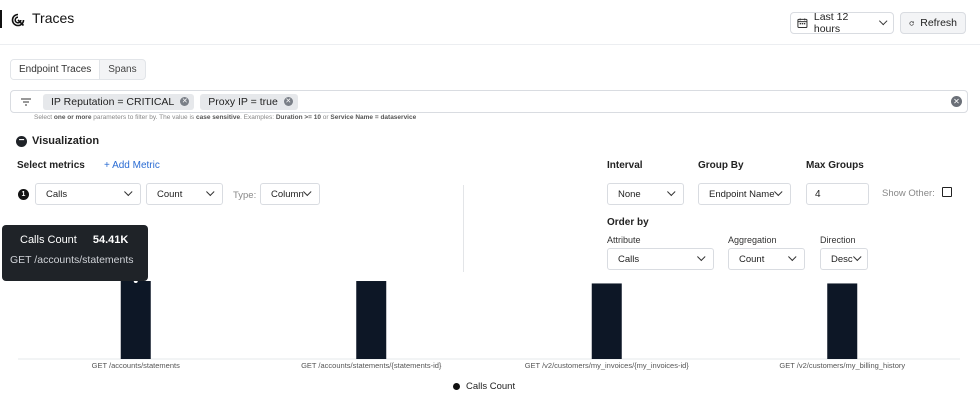 This screenshot has width=980, height=412. I want to click on group-by-select: Endpoint Name, so click(744, 194).